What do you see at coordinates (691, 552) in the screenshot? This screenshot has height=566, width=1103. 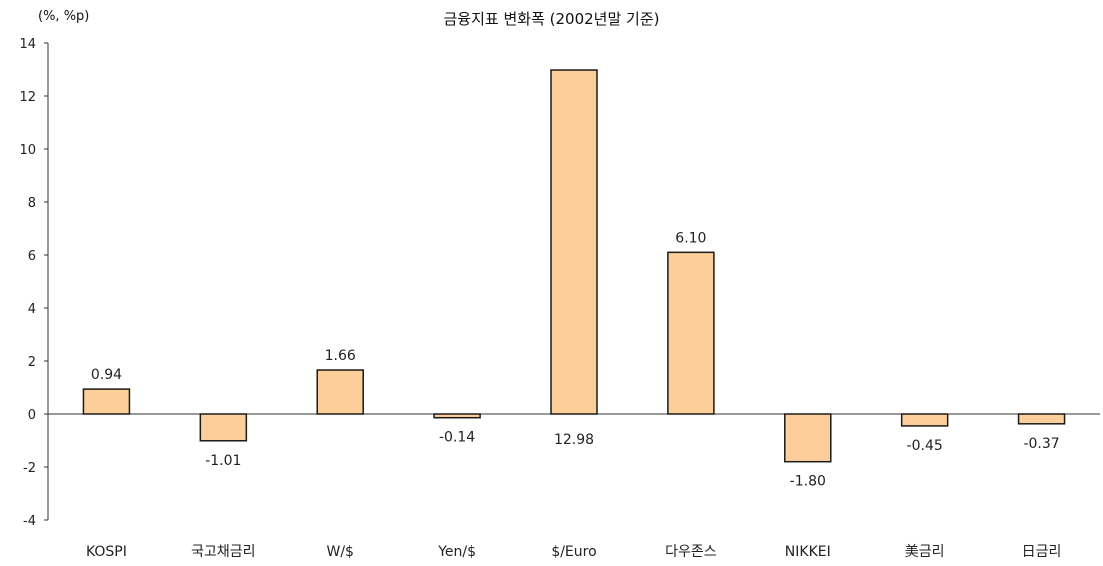 I see `x-tick-label: 다우존스` at bounding box center [691, 552].